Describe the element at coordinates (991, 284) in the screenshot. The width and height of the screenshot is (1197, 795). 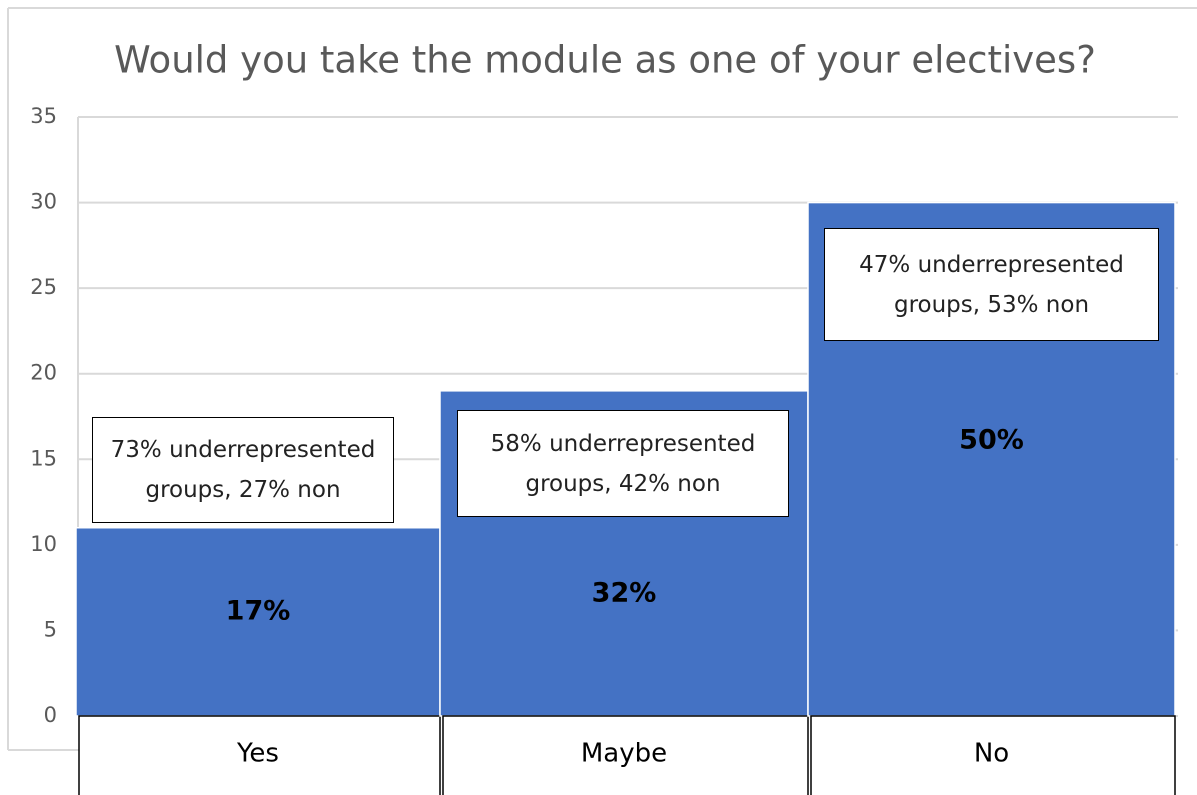
I see `annotation: 47% underrepresented groups, 53% non` at that location.